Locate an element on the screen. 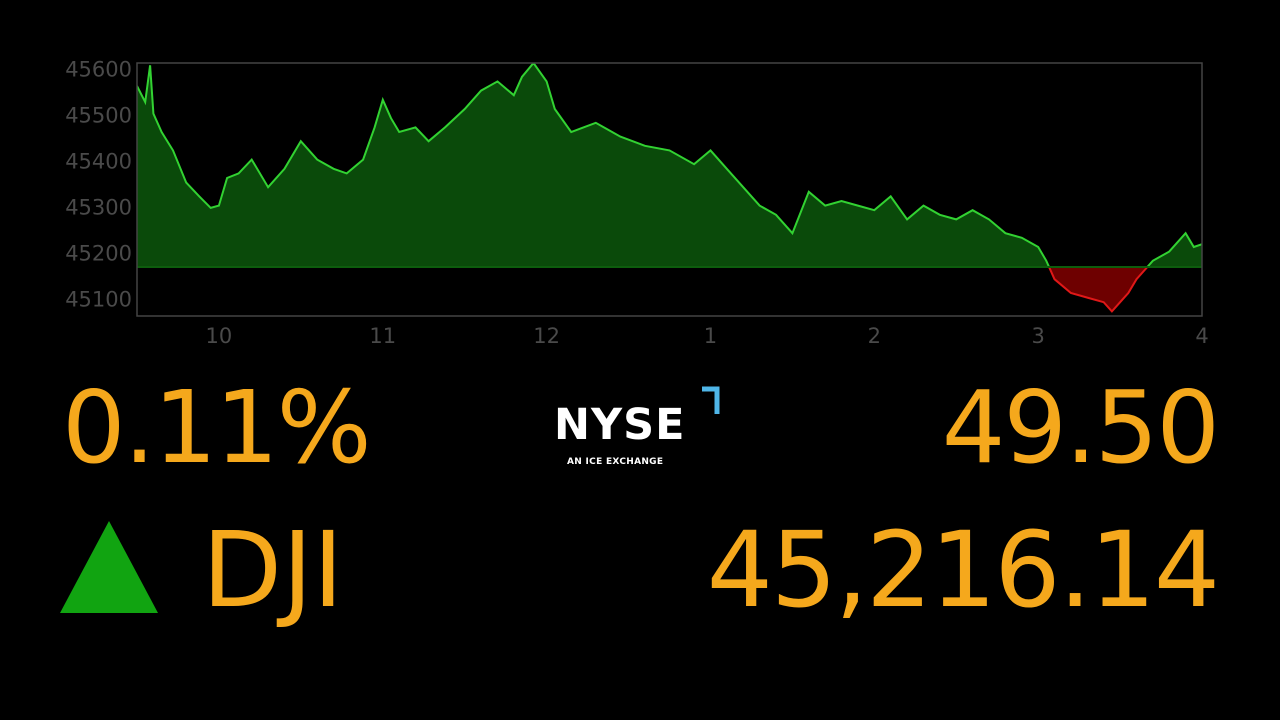 This screenshot has height=720, width=1280. x-tick-label: 2 is located at coordinates (874, 336).